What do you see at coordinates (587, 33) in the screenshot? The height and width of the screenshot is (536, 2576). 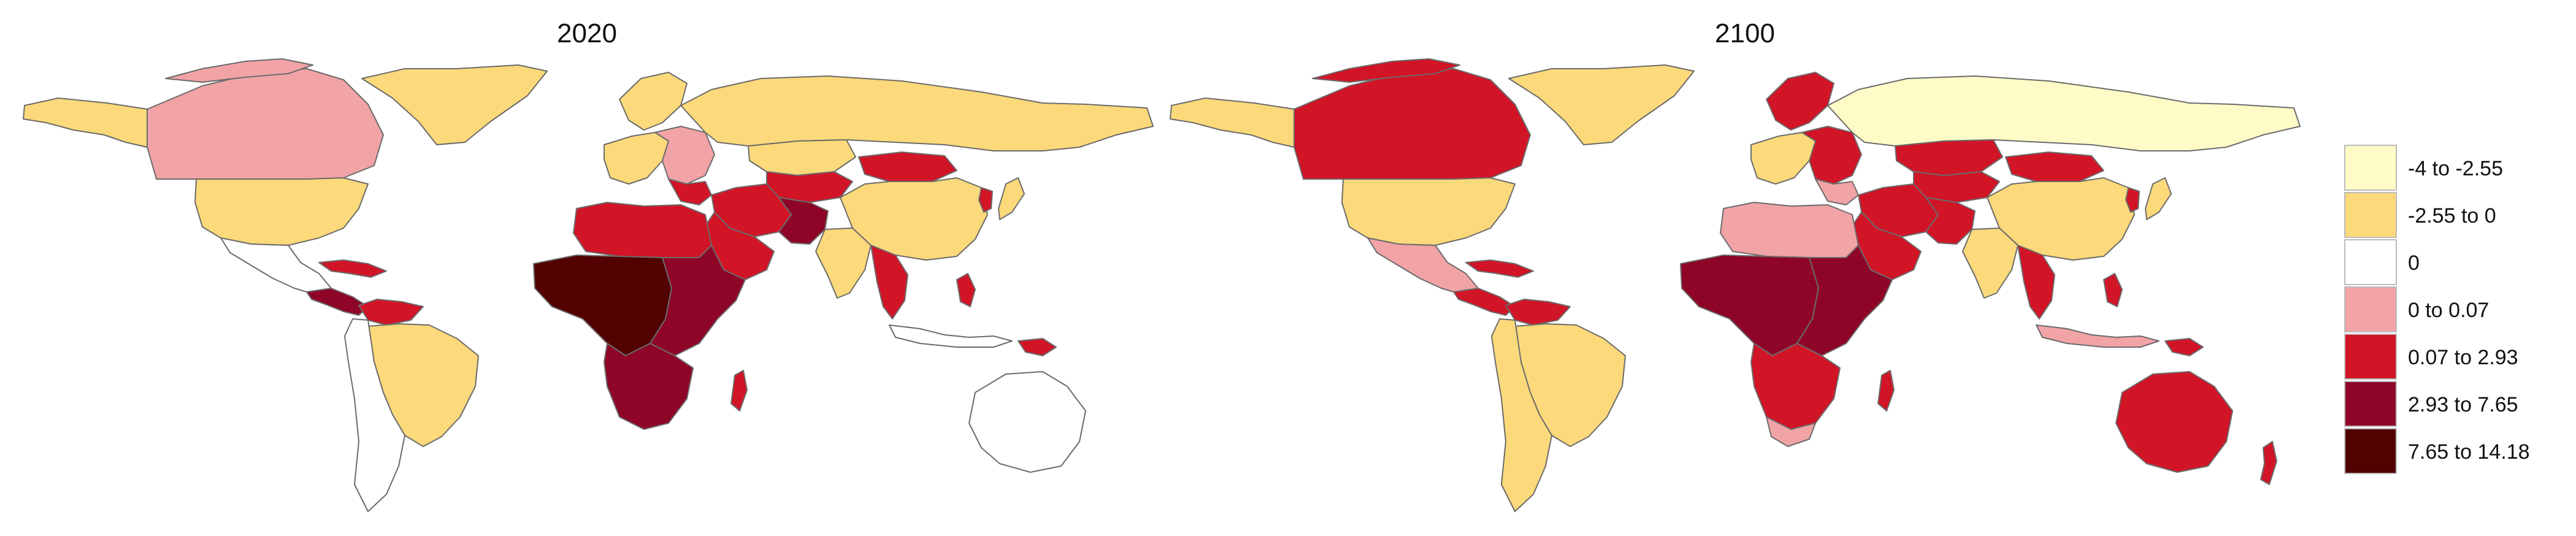 I see `map-title-2020: 2020` at bounding box center [587, 33].